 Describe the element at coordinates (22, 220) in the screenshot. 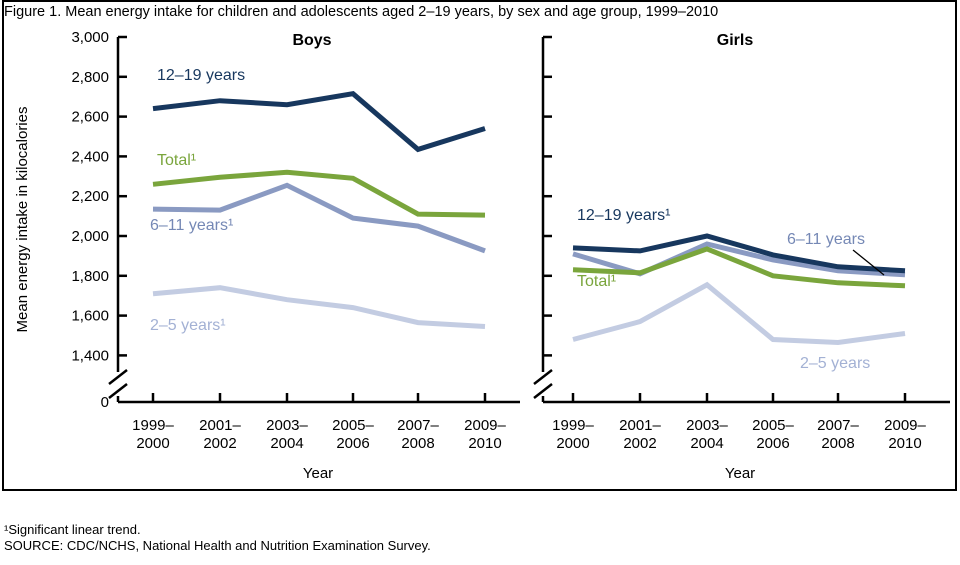

I see `y-axis-title: Mean energy intake in kilocalories` at that location.